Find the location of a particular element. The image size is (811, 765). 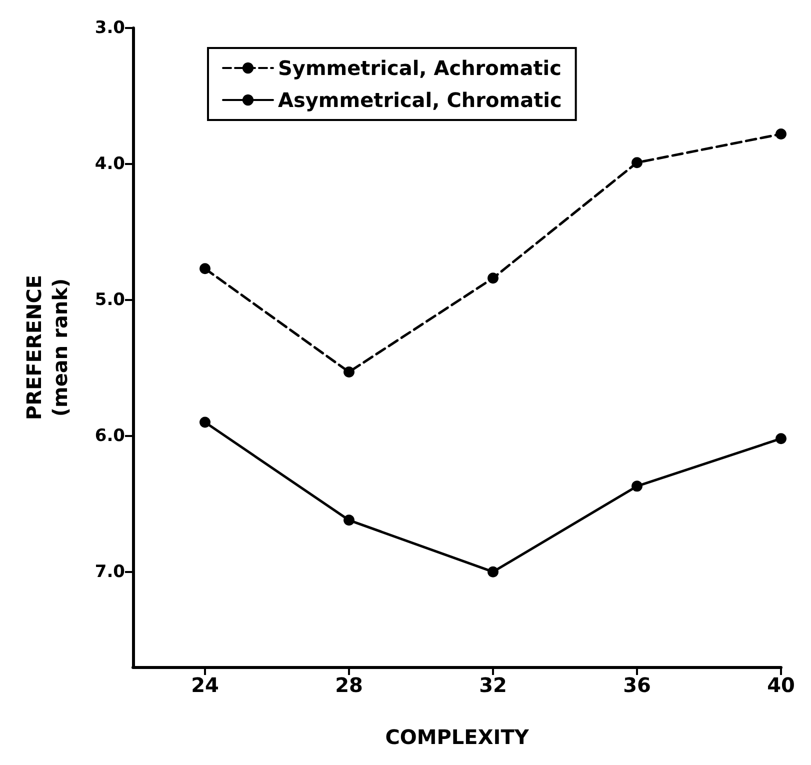

y-axis-title: PREFERENCE (mean rank) is located at coordinates (47, 347).